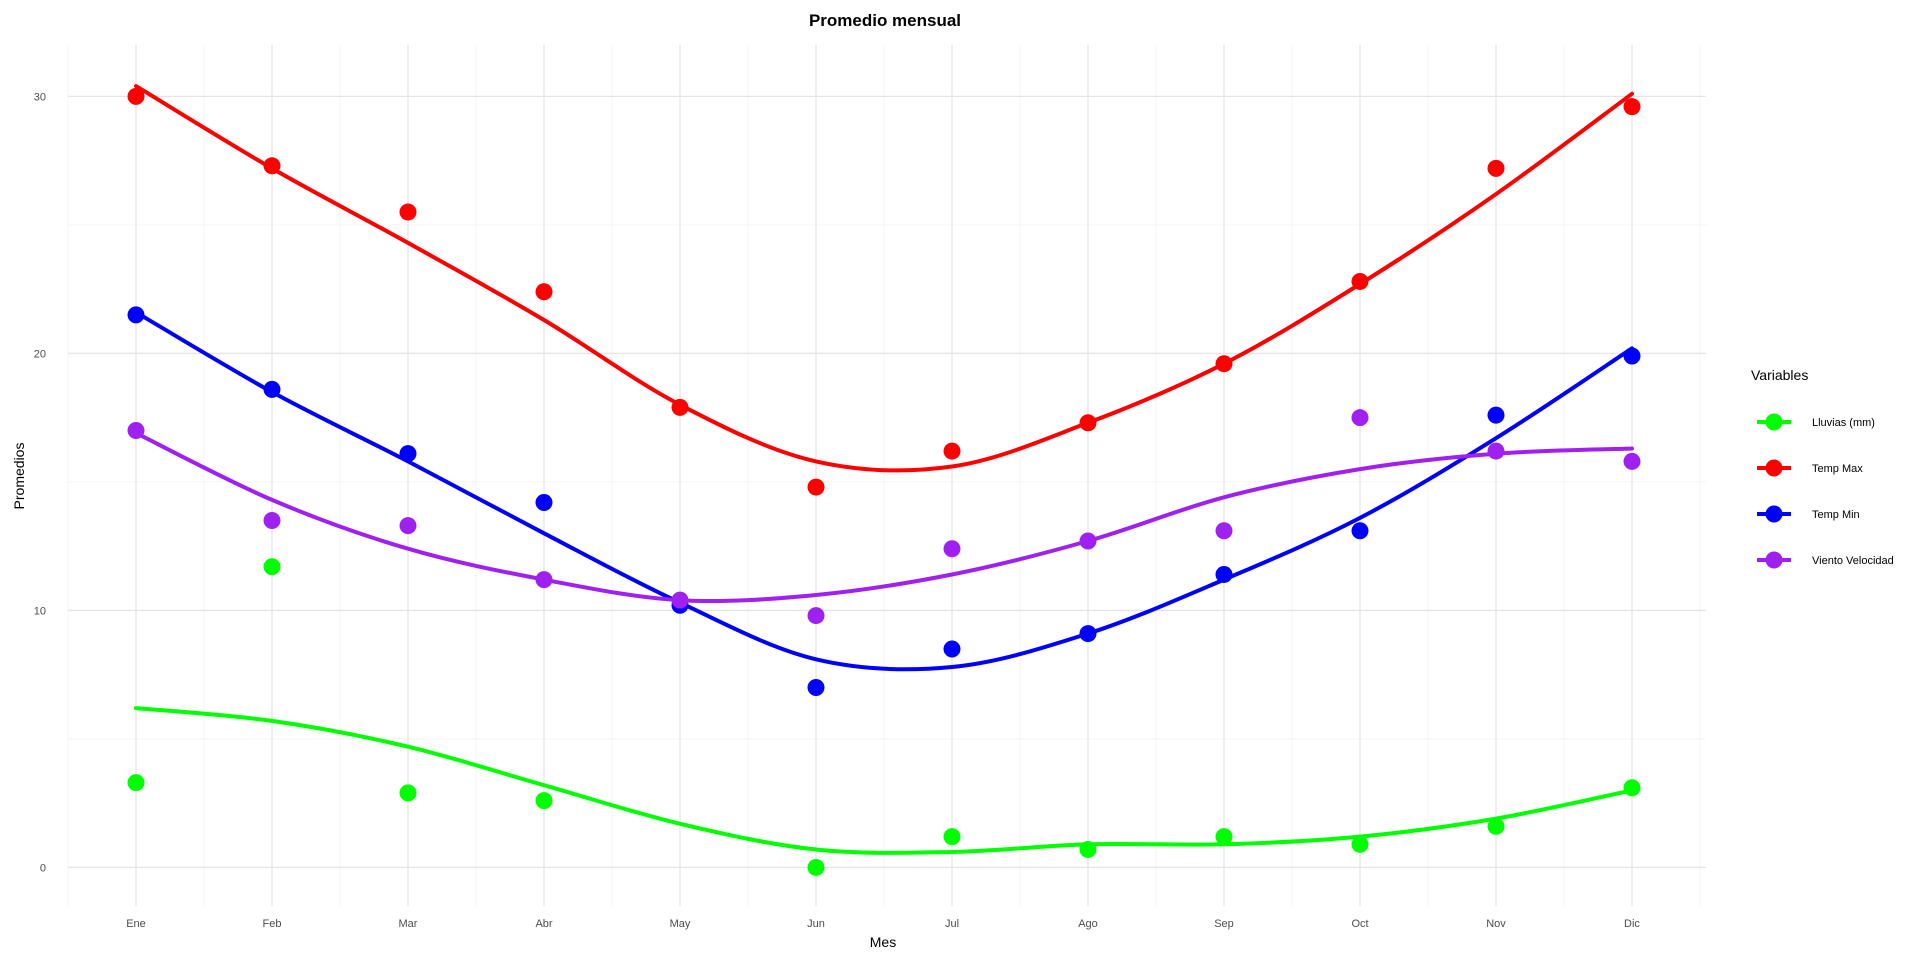 This screenshot has height=960, width=1920. I want to click on y-tick-labels: 0 10 20 30, so click(40, 482).